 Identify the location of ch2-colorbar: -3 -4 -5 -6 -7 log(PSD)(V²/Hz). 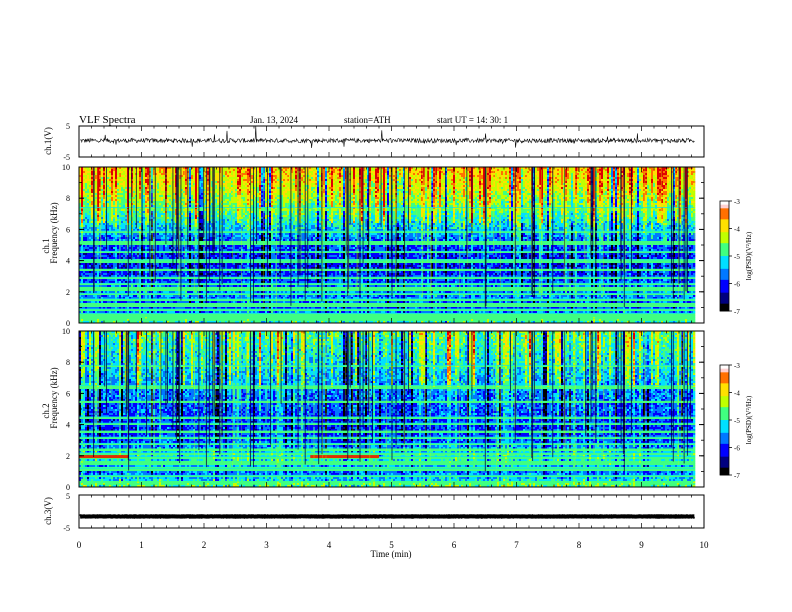
(736, 421).